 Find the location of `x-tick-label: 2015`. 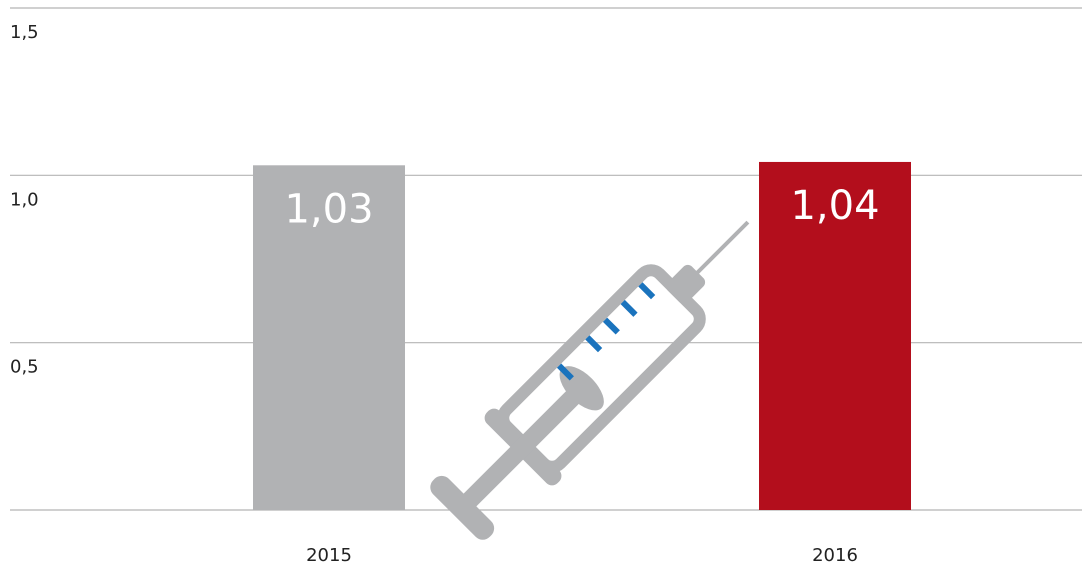

x-tick-label: 2015 is located at coordinates (329, 555).